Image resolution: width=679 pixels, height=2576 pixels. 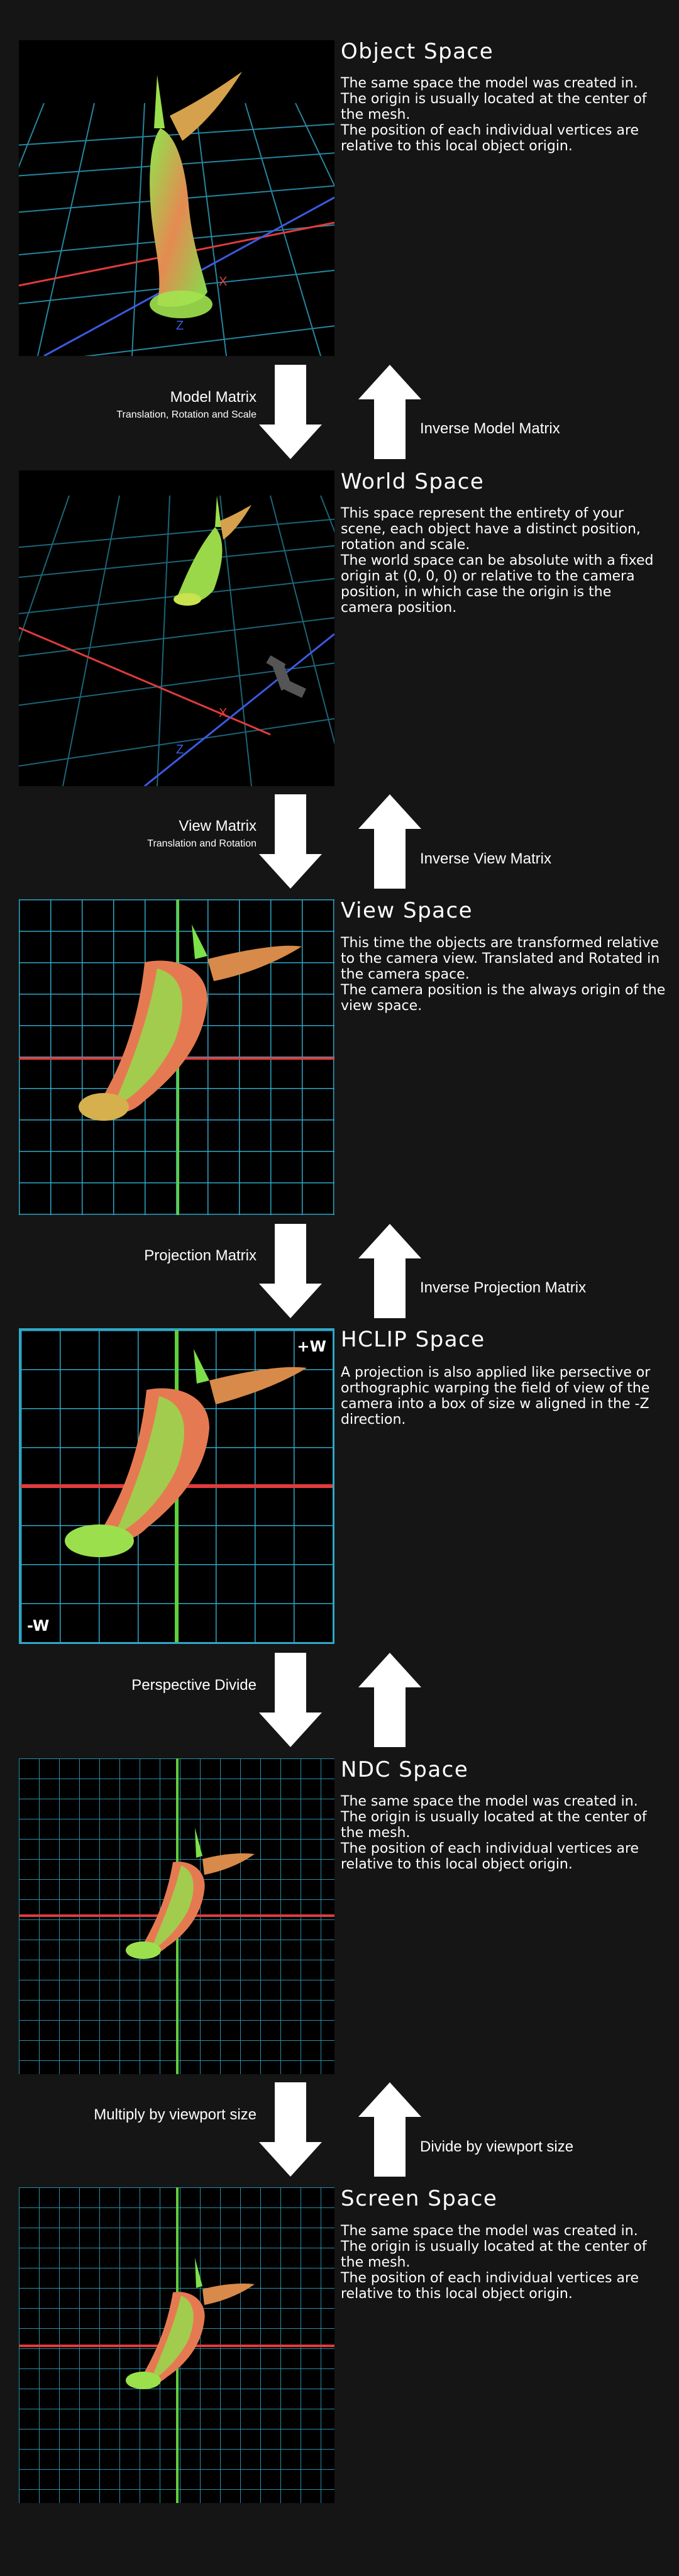 I want to click on camera-icon, so click(x=286, y=676).